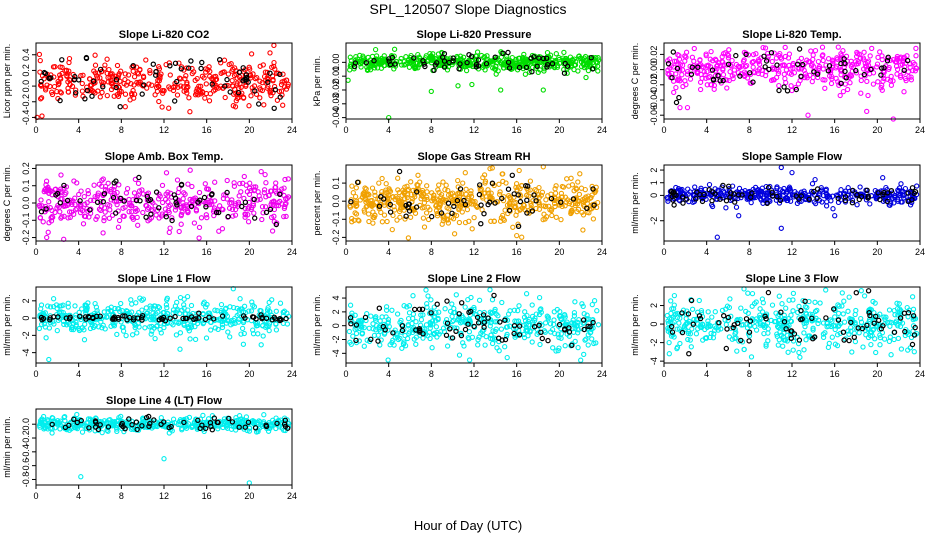 The image size is (936, 540). I want to click on panel-ylabel: ml/min per min., so click(317, 325).